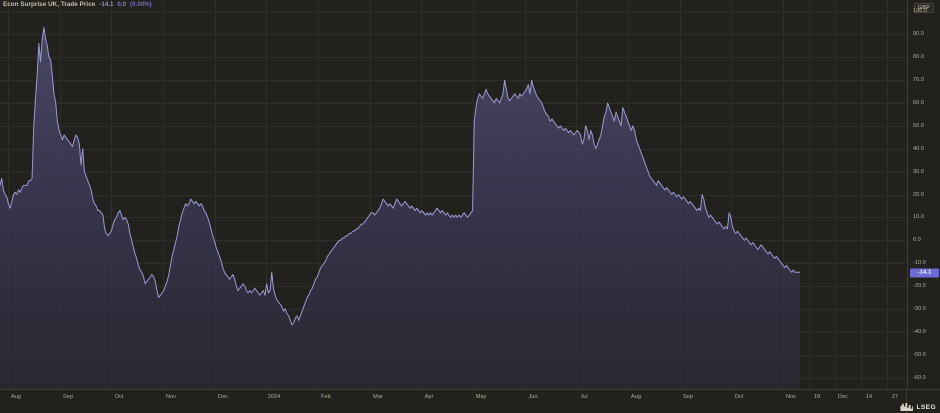  What do you see at coordinates (919, 308) in the screenshot?
I see `price-tick-label: -30.0` at bounding box center [919, 308].